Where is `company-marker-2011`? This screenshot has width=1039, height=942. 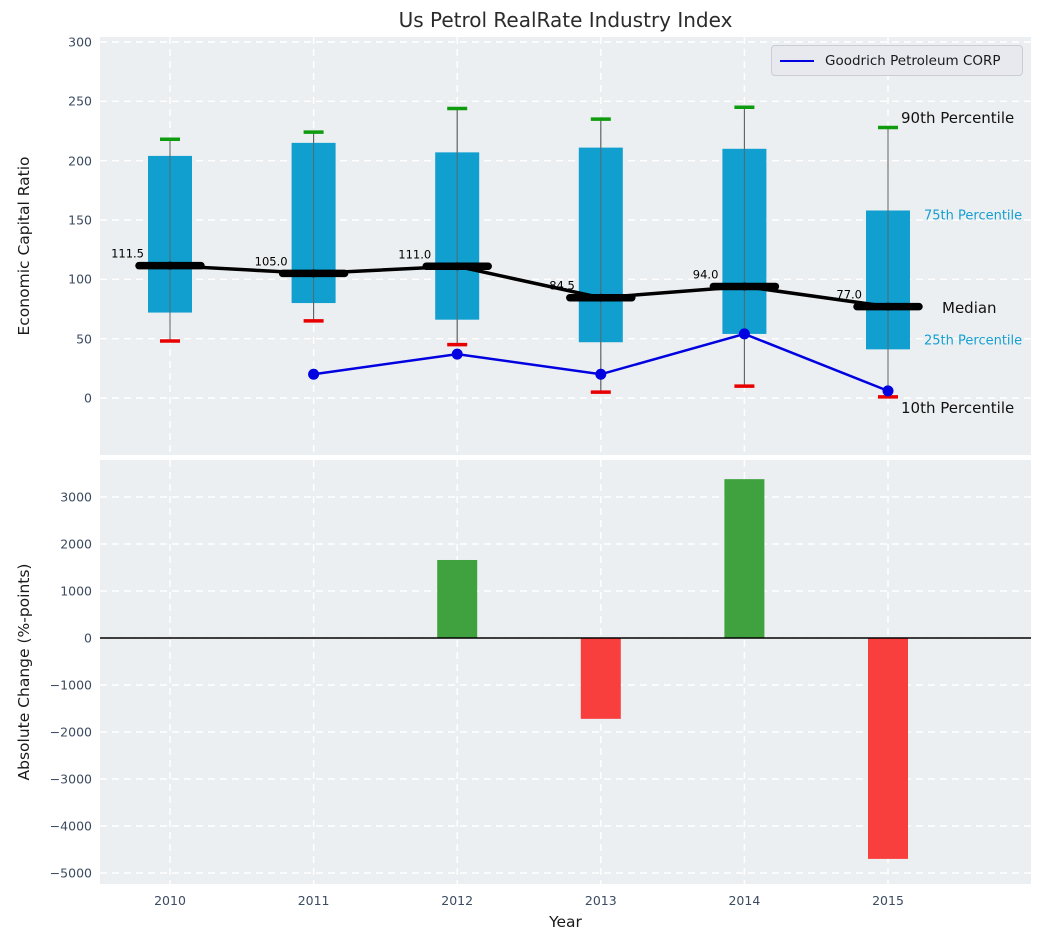 company-marker-2011 is located at coordinates (314, 374).